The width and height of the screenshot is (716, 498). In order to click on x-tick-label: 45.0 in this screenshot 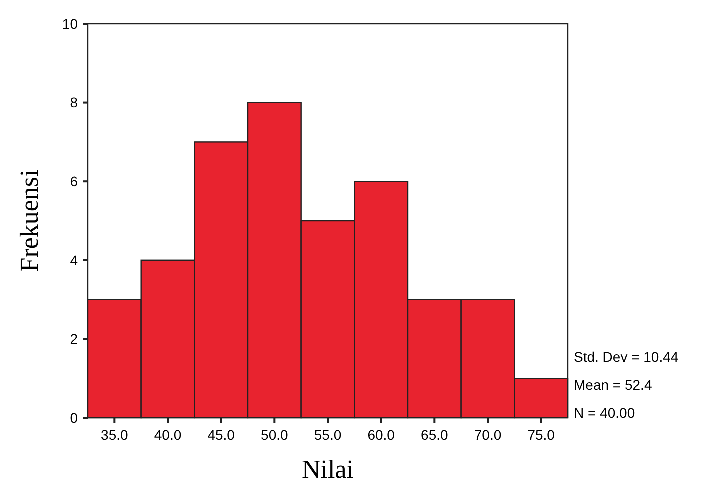, I will do `click(222, 435)`.